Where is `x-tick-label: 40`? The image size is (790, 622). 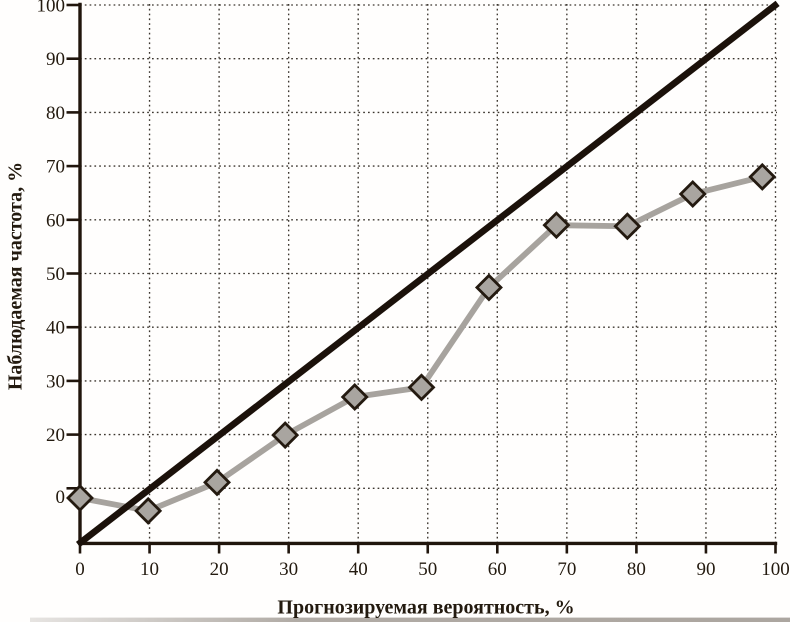 x-tick-label: 40 is located at coordinates (358, 569).